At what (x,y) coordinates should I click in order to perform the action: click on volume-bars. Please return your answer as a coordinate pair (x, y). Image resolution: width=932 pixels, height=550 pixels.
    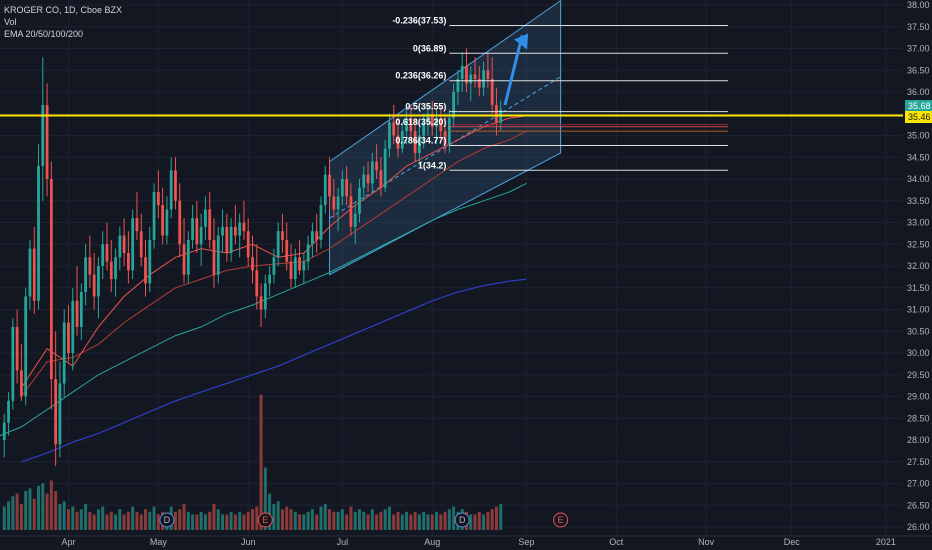
    Looking at the image, I should click on (252, 462).